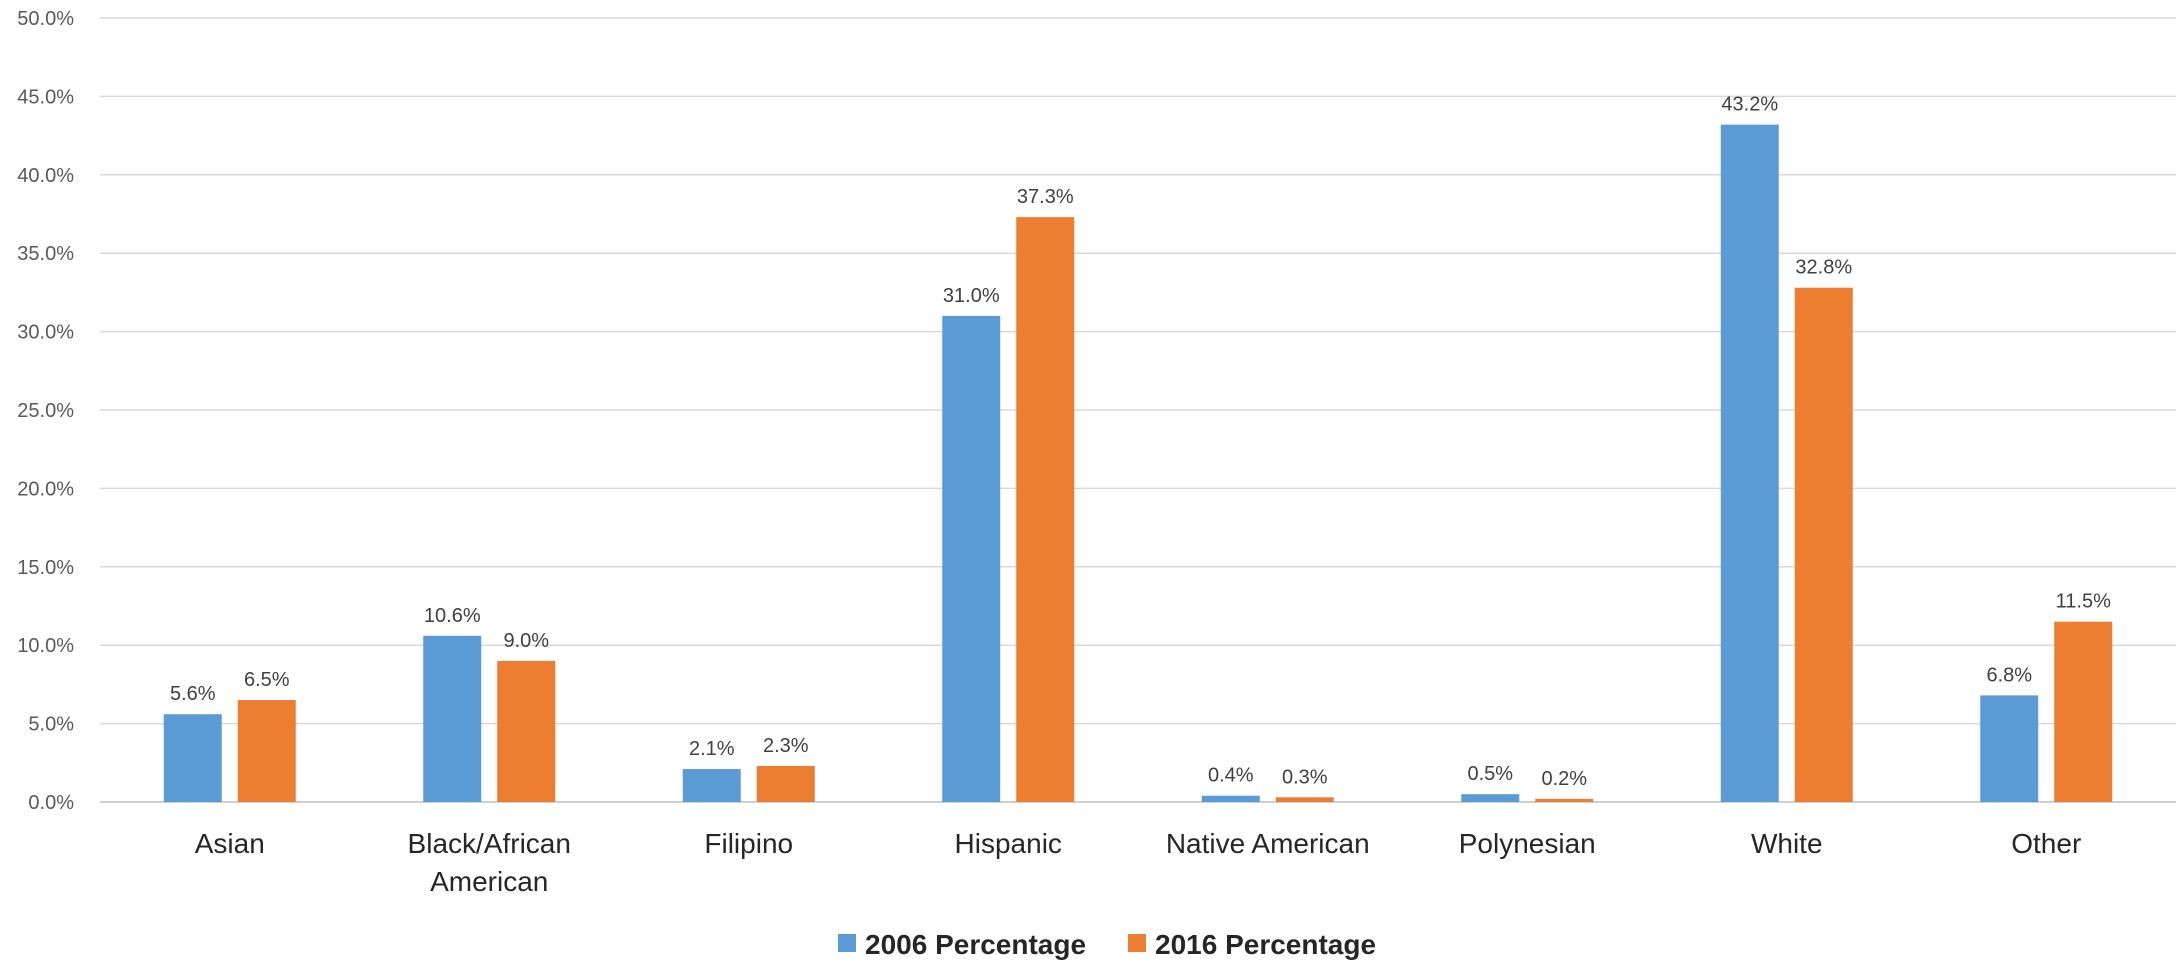 The height and width of the screenshot is (961, 2183). I want to click on bar-series1-cat3, so click(711, 785).